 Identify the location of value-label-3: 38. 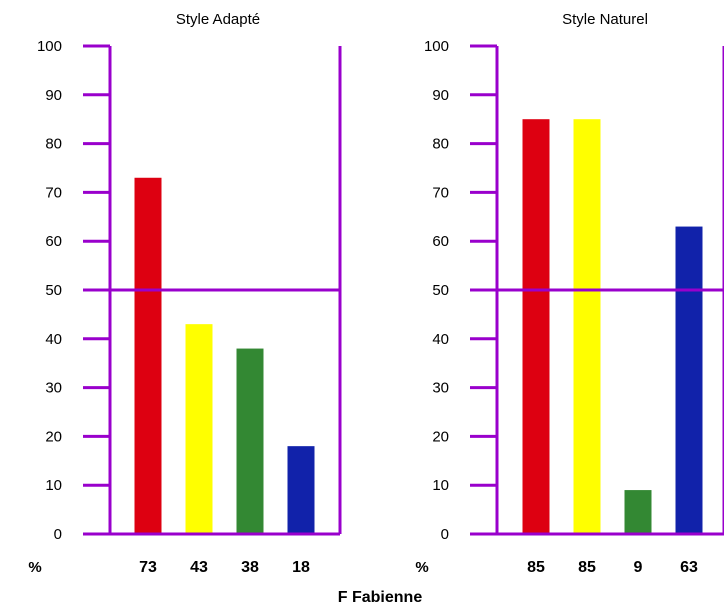
(250, 567).